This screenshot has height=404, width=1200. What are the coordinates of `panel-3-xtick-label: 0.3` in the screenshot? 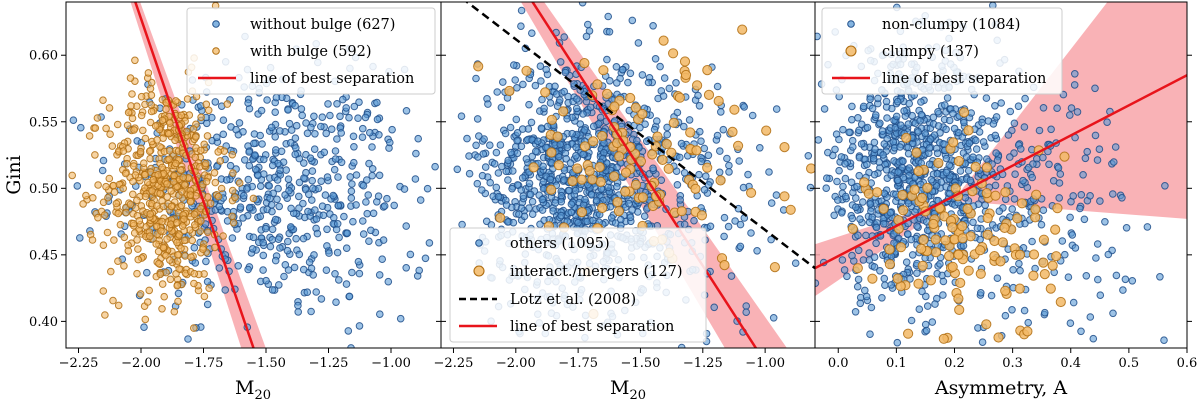 It's located at (1012, 363).